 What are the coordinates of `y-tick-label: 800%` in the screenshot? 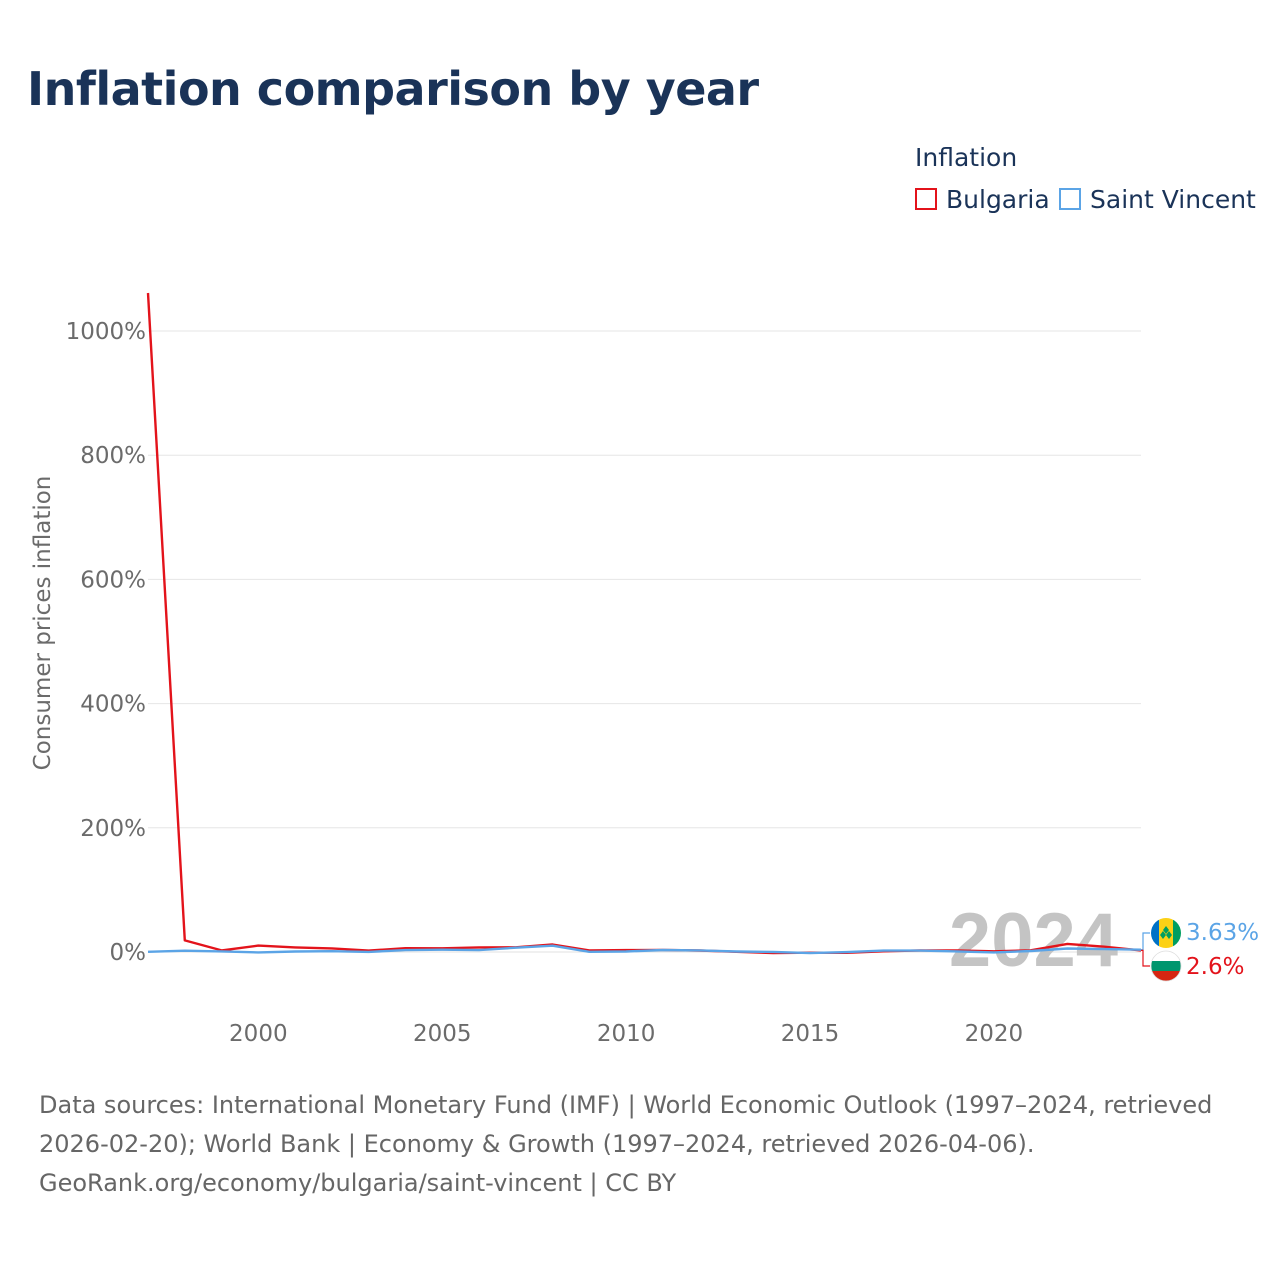 It's located at (113, 456).